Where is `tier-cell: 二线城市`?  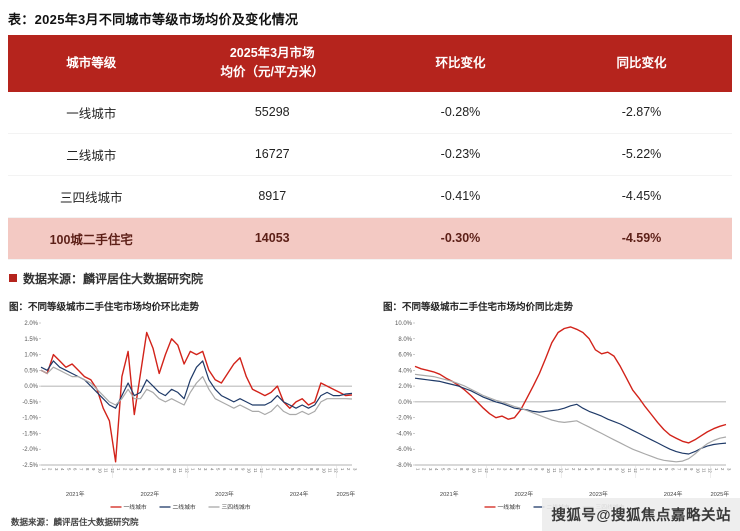
tier-cell: 二线城市 is located at coordinates (91, 155).